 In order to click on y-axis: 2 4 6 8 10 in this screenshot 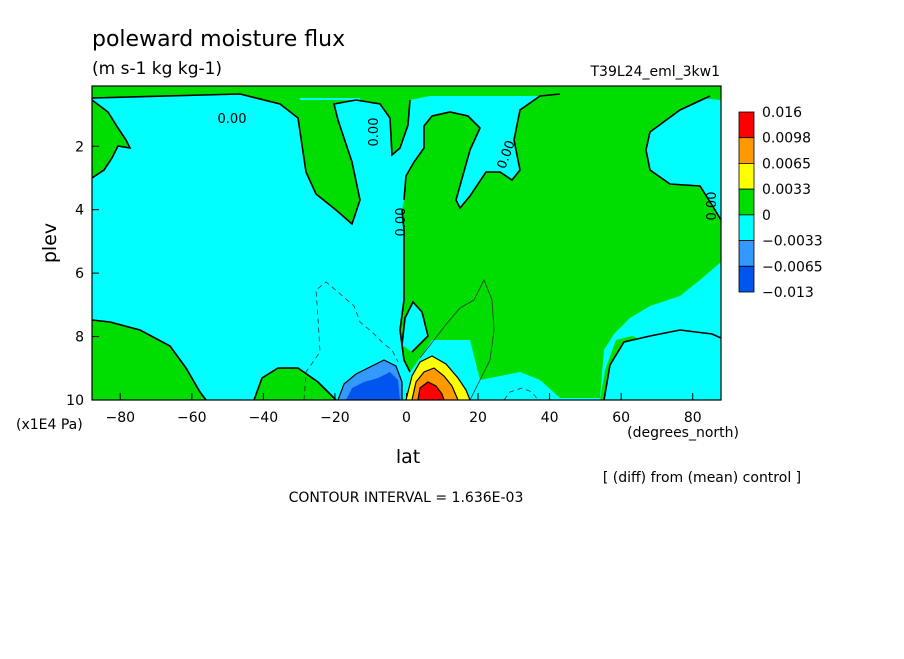, I will do `click(82, 274)`.